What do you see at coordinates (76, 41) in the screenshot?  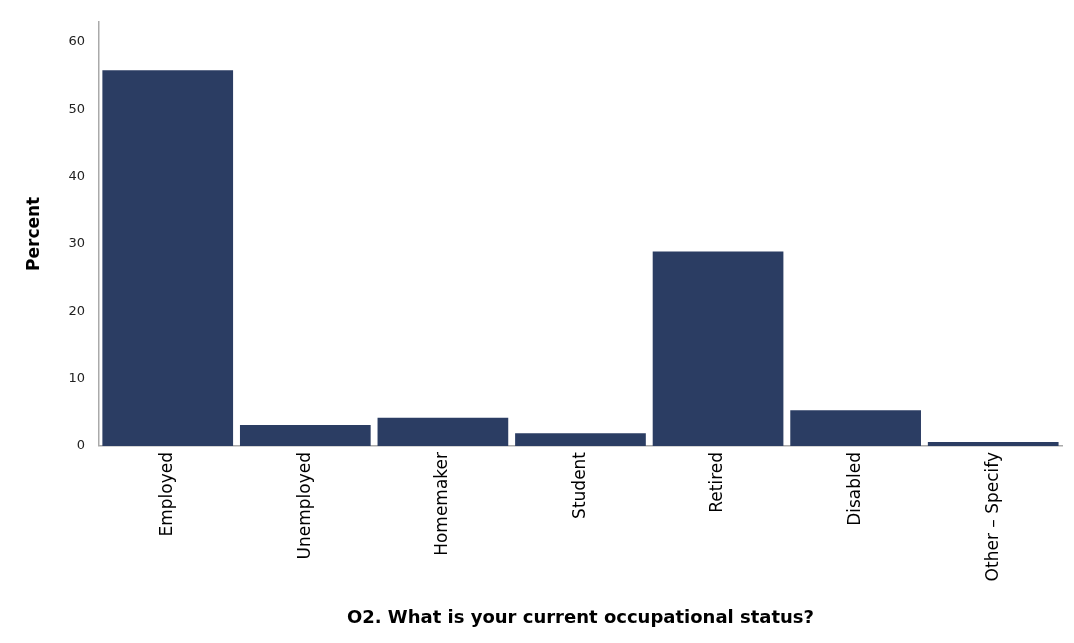 I see `y-tick-label: 60` at bounding box center [76, 41].